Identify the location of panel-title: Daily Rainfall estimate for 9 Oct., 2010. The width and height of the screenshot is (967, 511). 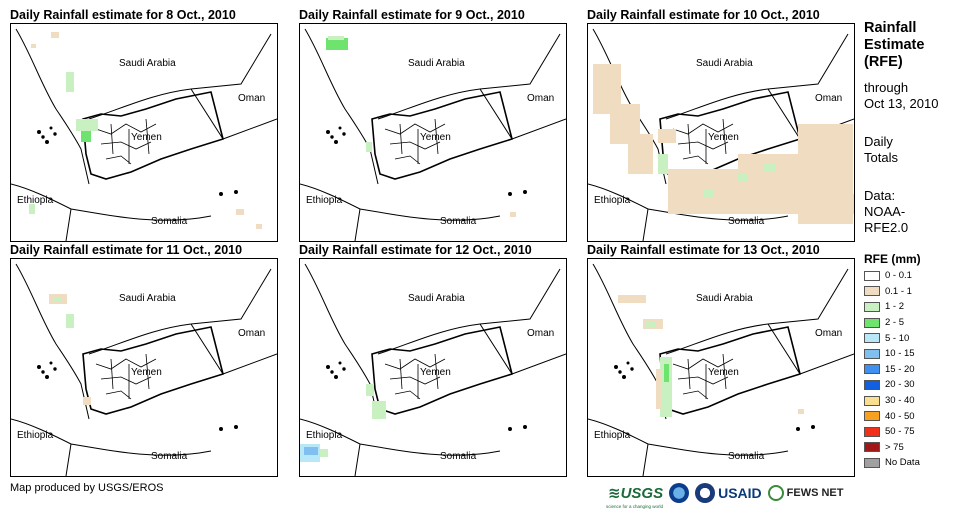
(412, 15).